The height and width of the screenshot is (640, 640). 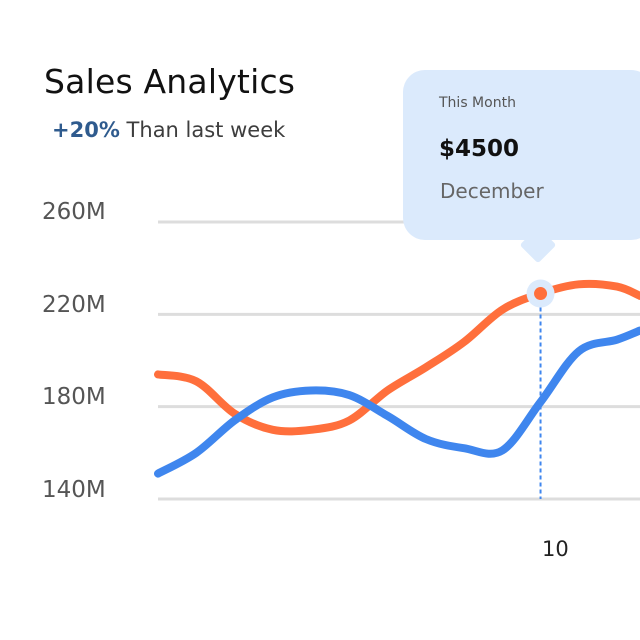 What do you see at coordinates (477, 103) in the screenshot?
I see `tooltip-label: This Month` at bounding box center [477, 103].